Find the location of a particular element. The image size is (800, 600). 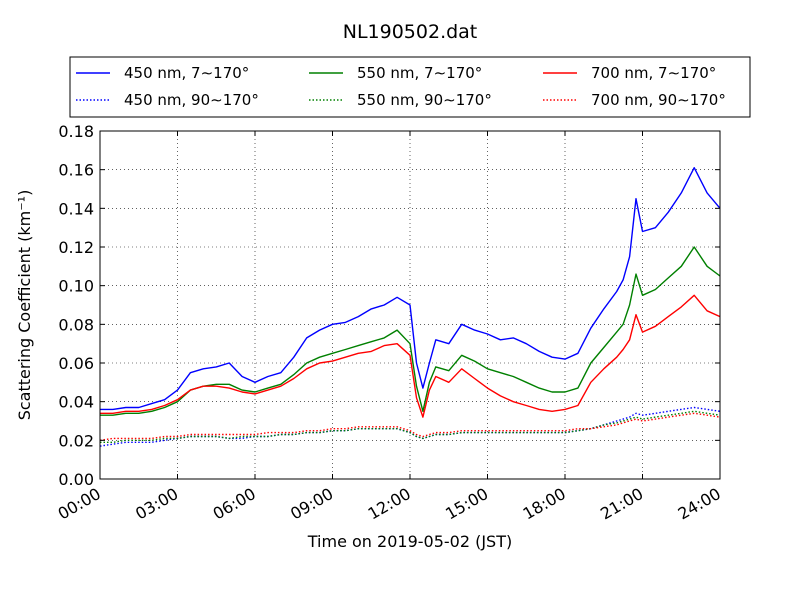

y-tick-label: 0.12 is located at coordinates (76, 247).